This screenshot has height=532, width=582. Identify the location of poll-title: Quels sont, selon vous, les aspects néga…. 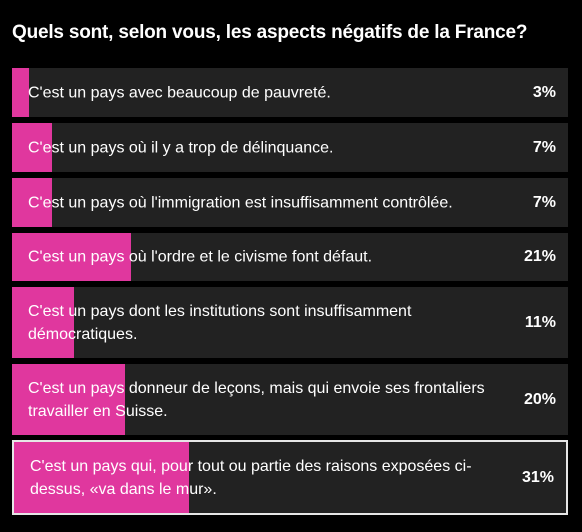
(270, 32).